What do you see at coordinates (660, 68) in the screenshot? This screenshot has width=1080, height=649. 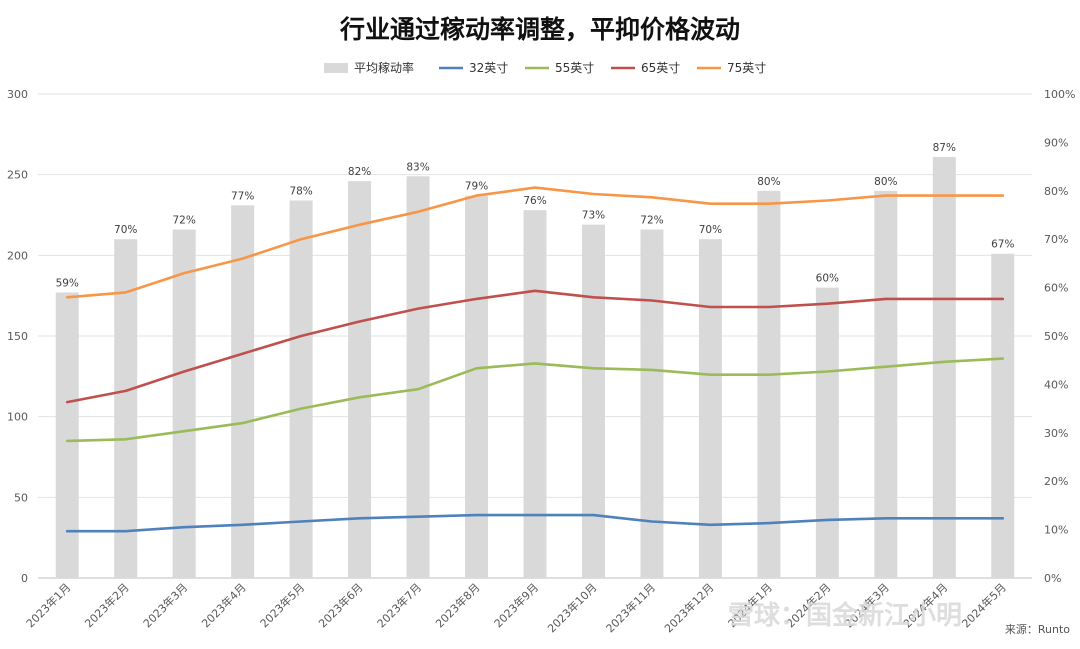 I see `legend-label: 65英寸` at bounding box center [660, 68].